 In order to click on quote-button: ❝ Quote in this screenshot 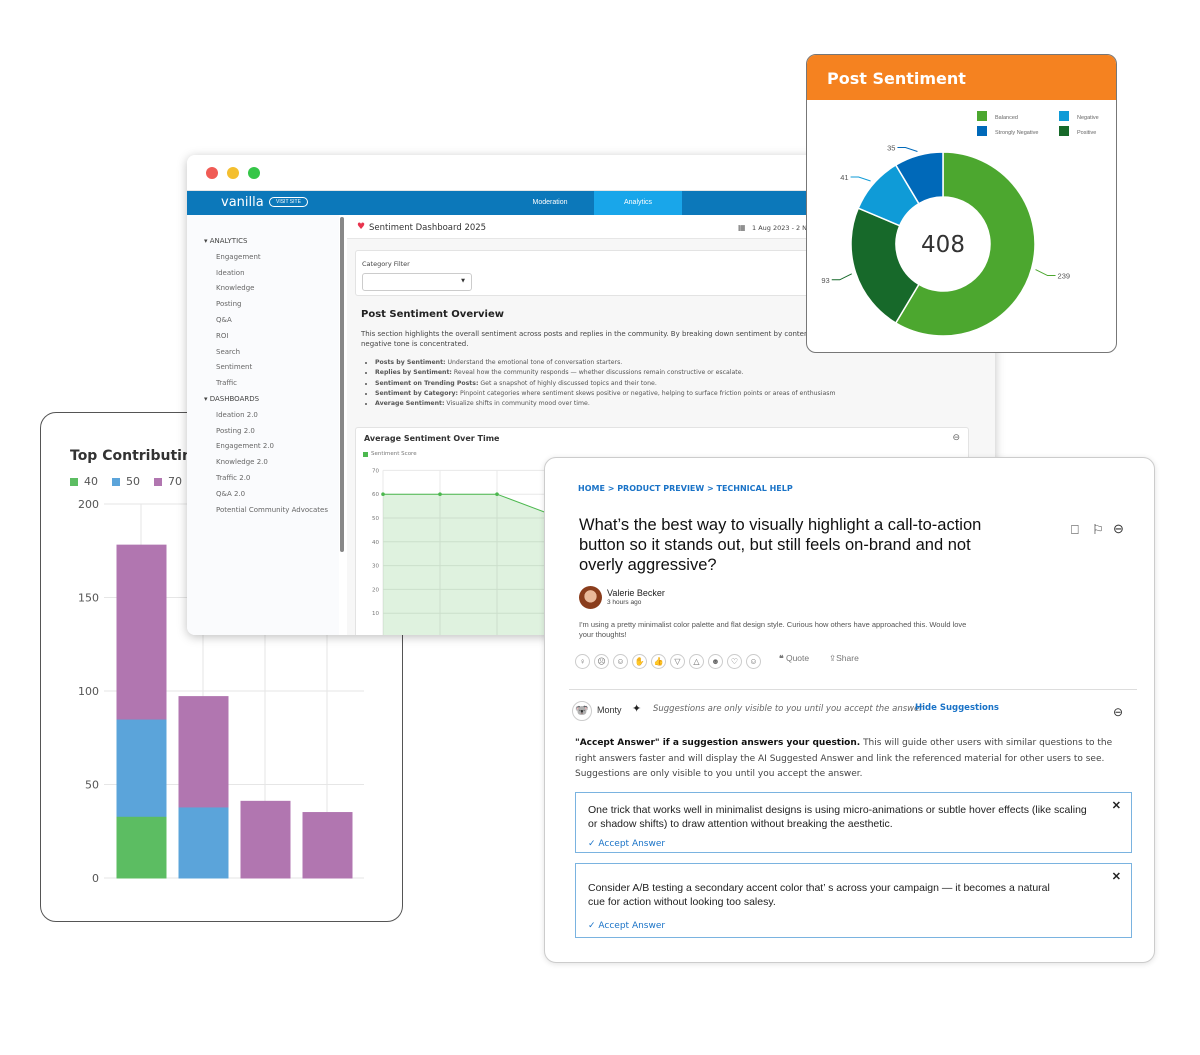, I will do `click(794, 658)`.